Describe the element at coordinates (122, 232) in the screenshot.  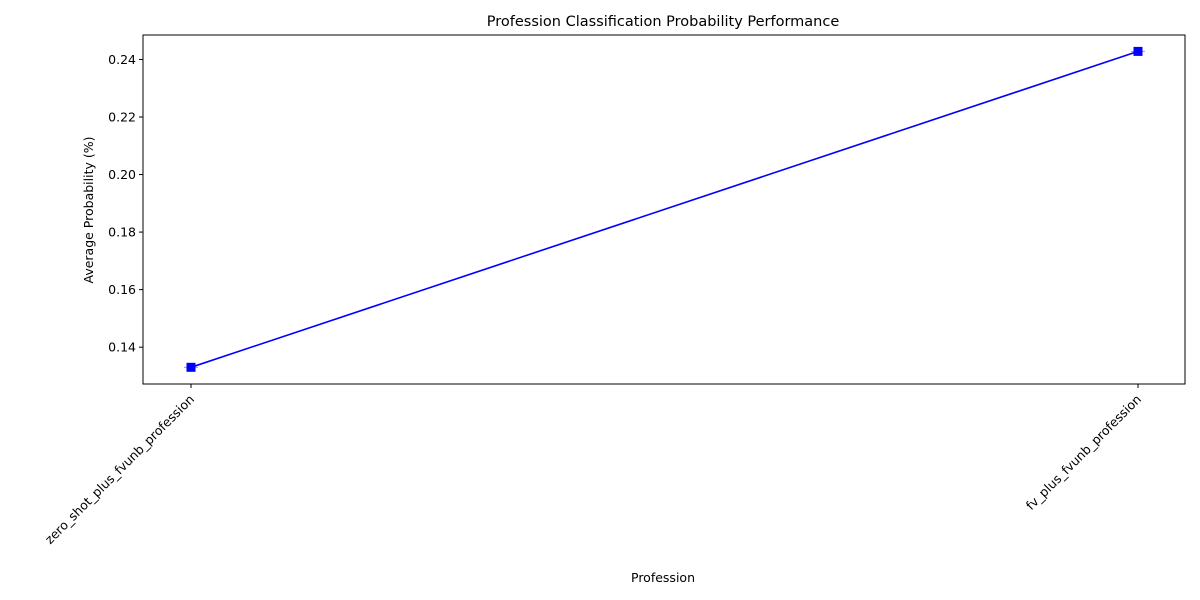
I see `y-tick-label: 0.18` at that location.